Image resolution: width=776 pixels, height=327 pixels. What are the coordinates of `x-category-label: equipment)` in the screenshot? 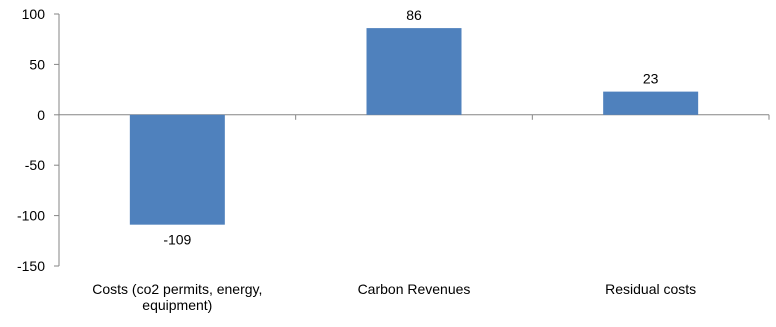 It's located at (177, 305).